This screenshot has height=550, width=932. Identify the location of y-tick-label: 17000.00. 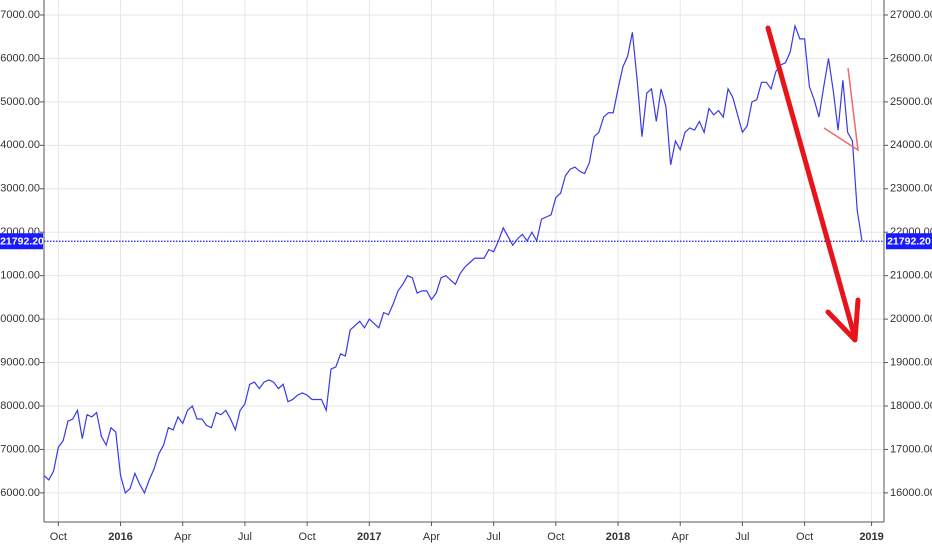
(20, 449).